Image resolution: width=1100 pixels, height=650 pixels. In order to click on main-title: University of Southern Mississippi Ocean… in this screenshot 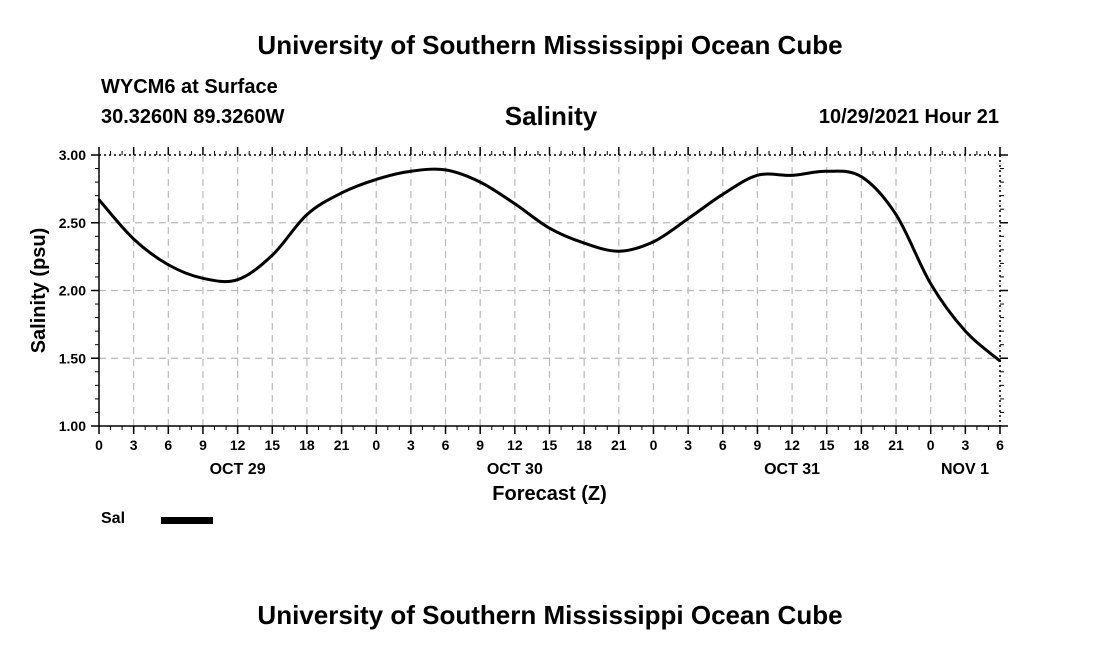, I will do `click(550, 45)`.